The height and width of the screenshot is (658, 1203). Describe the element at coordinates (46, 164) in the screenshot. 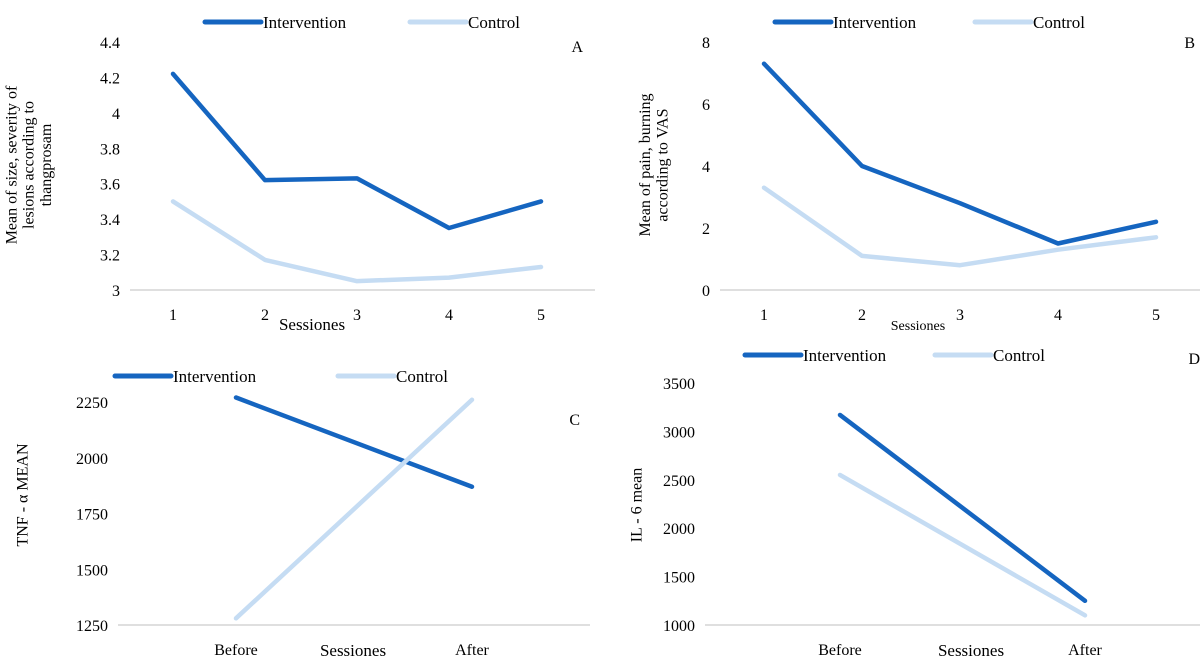

I see `y-axis-title: thangprosam` at that location.